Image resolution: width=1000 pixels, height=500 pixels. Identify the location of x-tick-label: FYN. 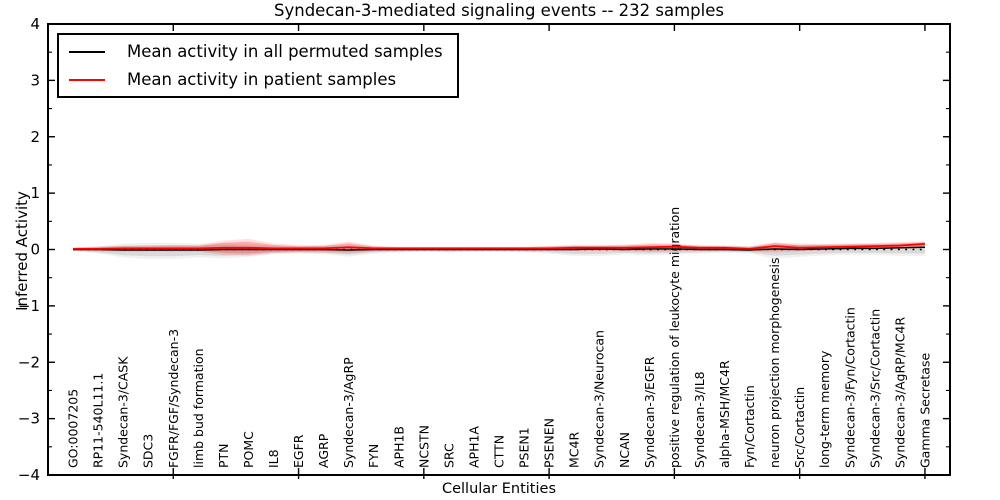
(373, 456).